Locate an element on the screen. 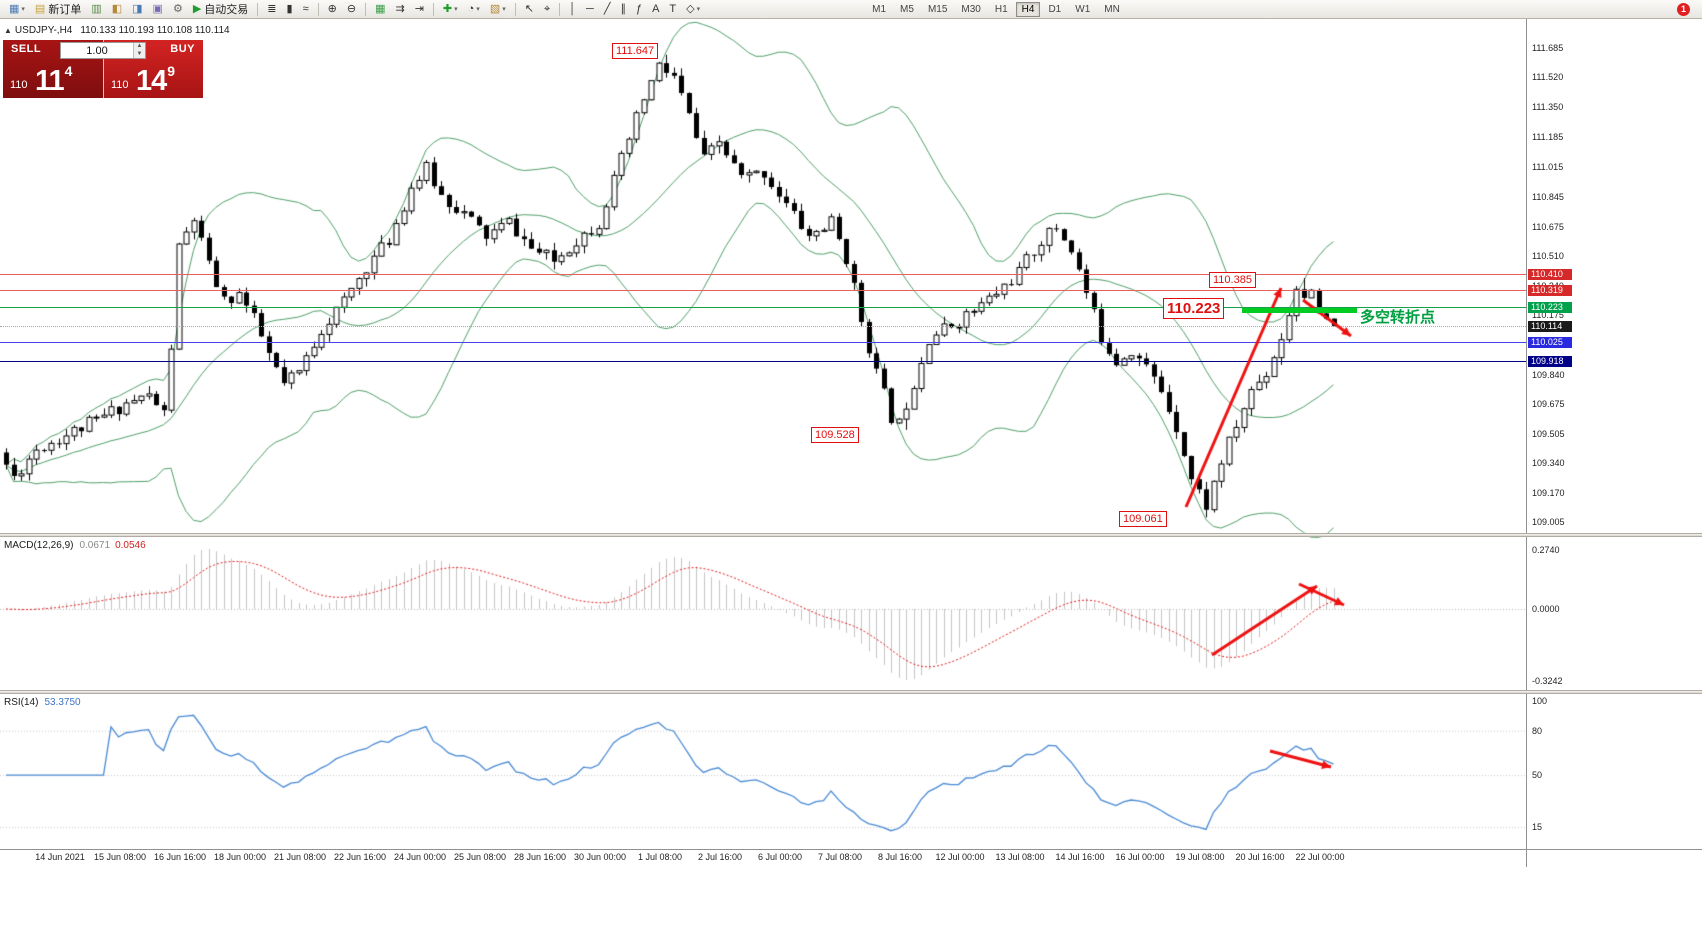 The height and width of the screenshot is (941, 1702). crosshair-button: ⌖ is located at coordinates (547, 9).